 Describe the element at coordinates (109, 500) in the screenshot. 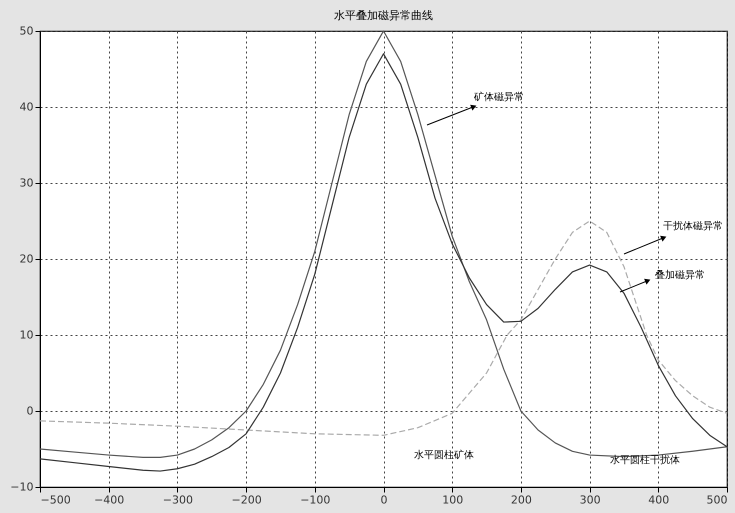

I see `x-tick-label: −400` at that location.